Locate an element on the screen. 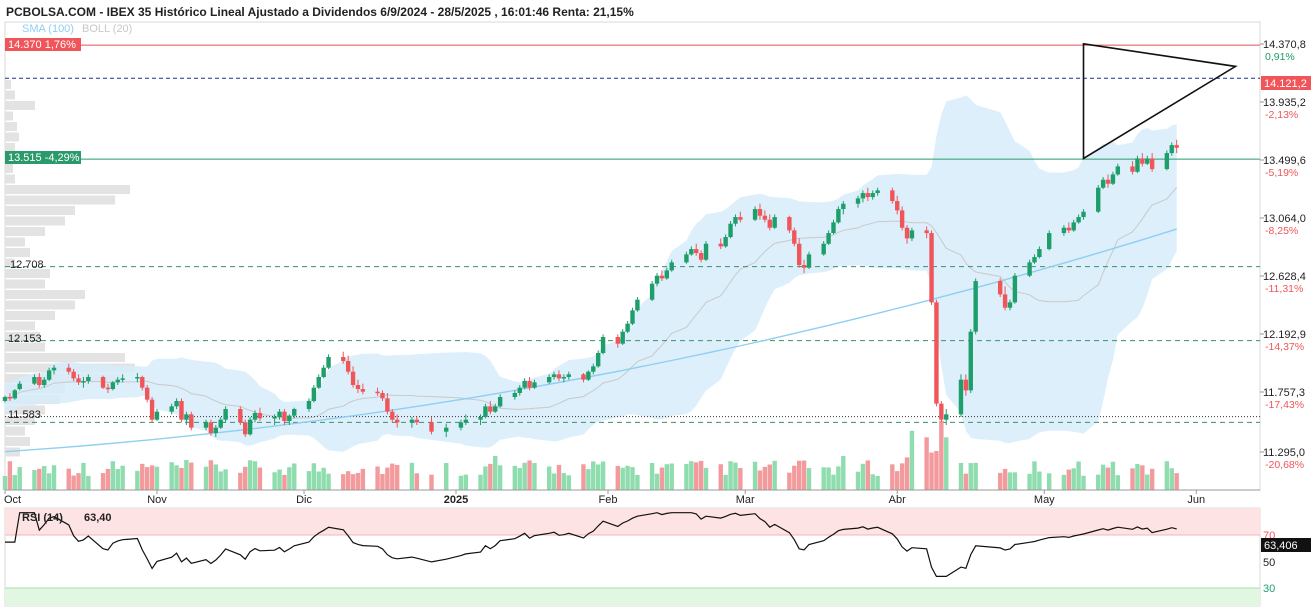  resistance-label: 14.370 1,76% is located at coordinates (43, 44).